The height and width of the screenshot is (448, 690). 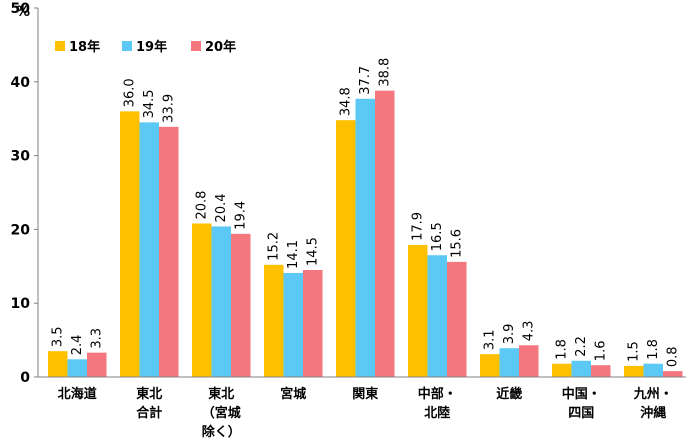 What do you see at coordinates (490, 339) in the screenshot?
I see `data-label: 3.1` at bounding box center [490, 339].